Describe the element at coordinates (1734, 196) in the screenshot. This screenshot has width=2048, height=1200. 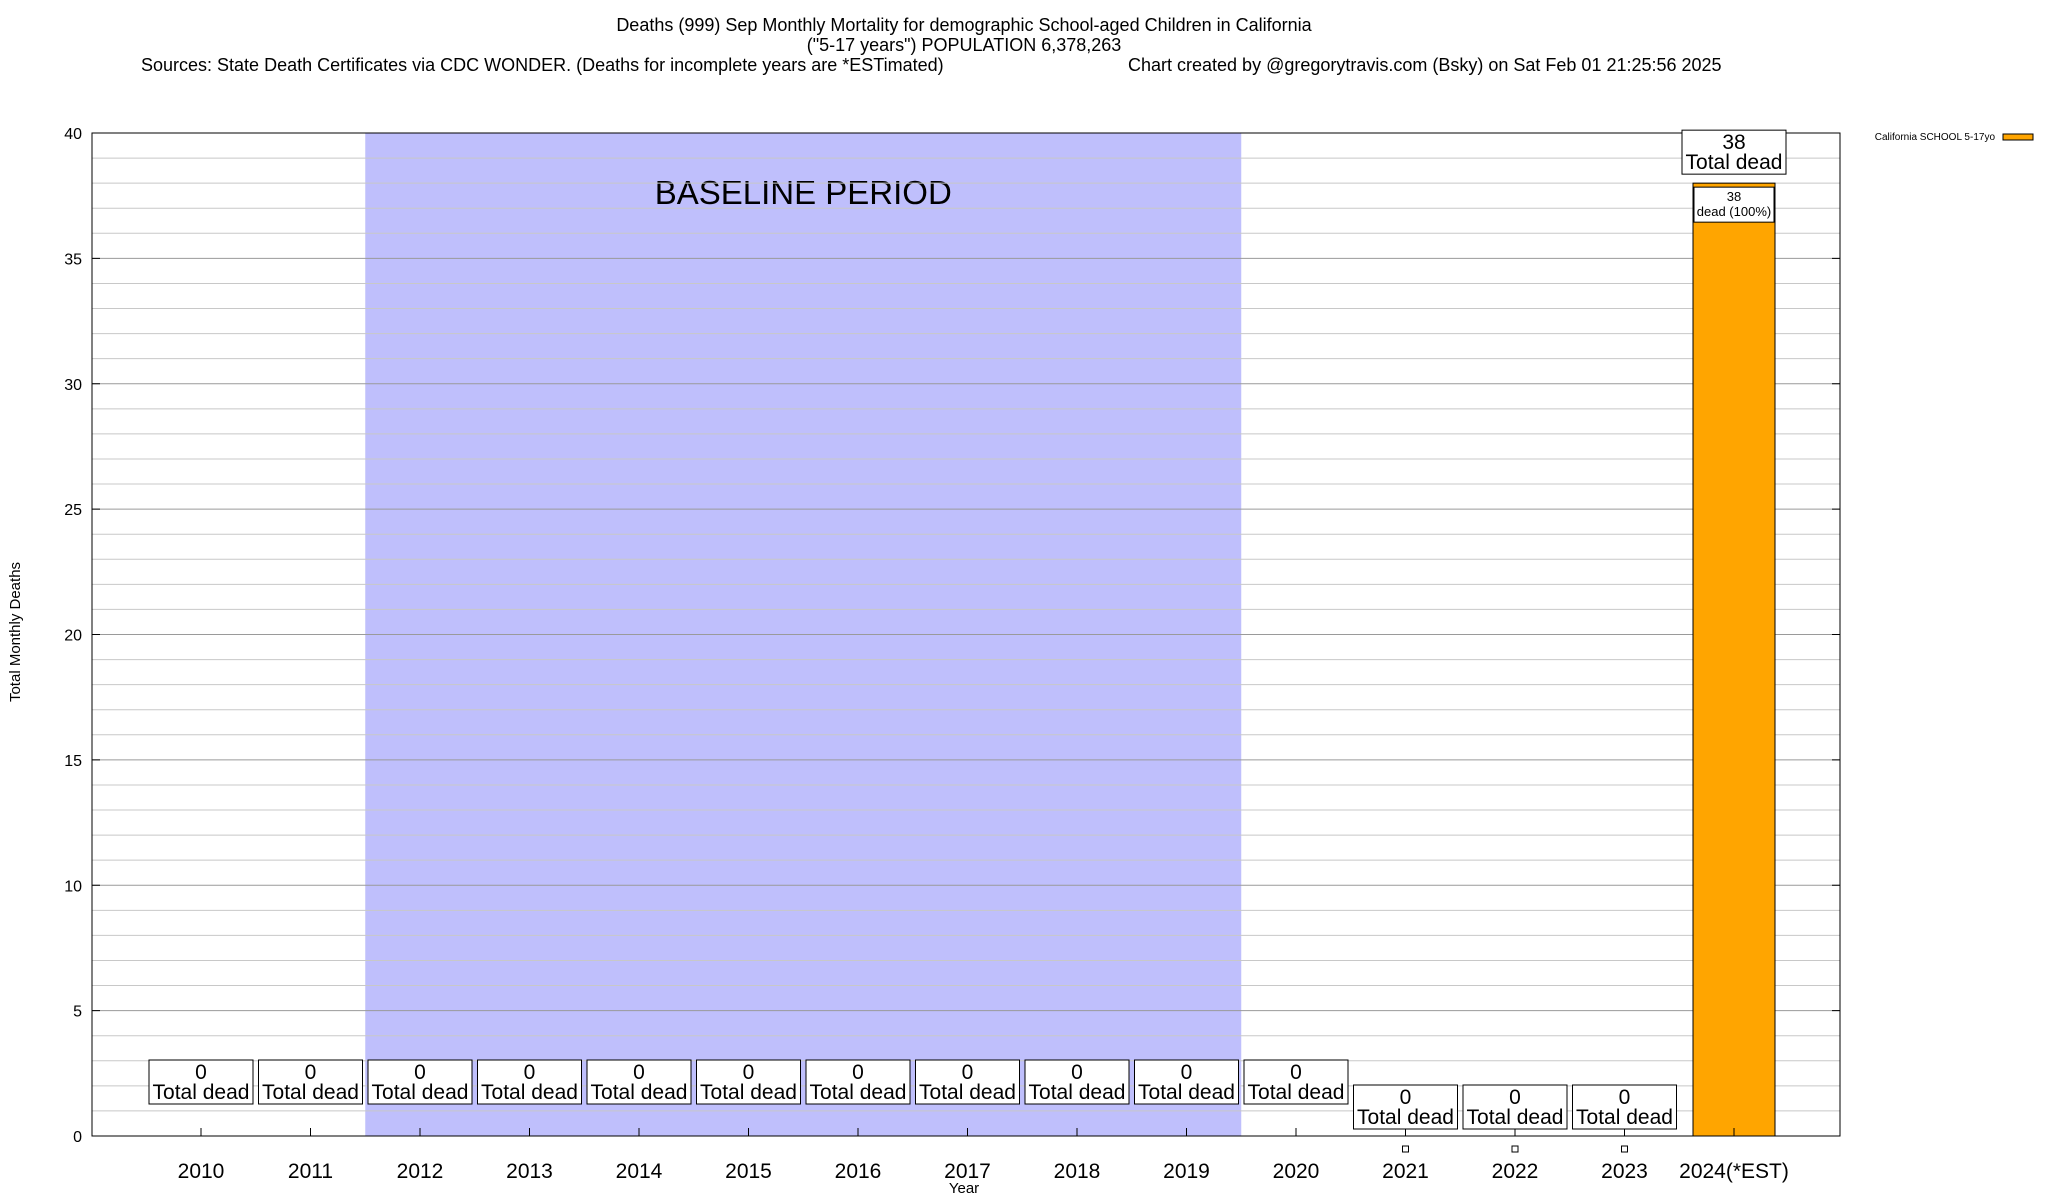
I see `segment-label-value: 38` at that location.